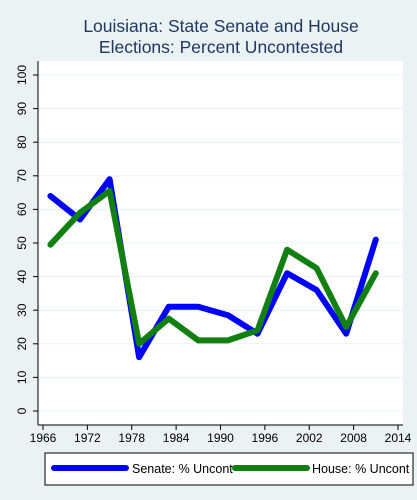 The image size is (417, 500). I want to click on y-tick-label: 50, so click(22, 243).